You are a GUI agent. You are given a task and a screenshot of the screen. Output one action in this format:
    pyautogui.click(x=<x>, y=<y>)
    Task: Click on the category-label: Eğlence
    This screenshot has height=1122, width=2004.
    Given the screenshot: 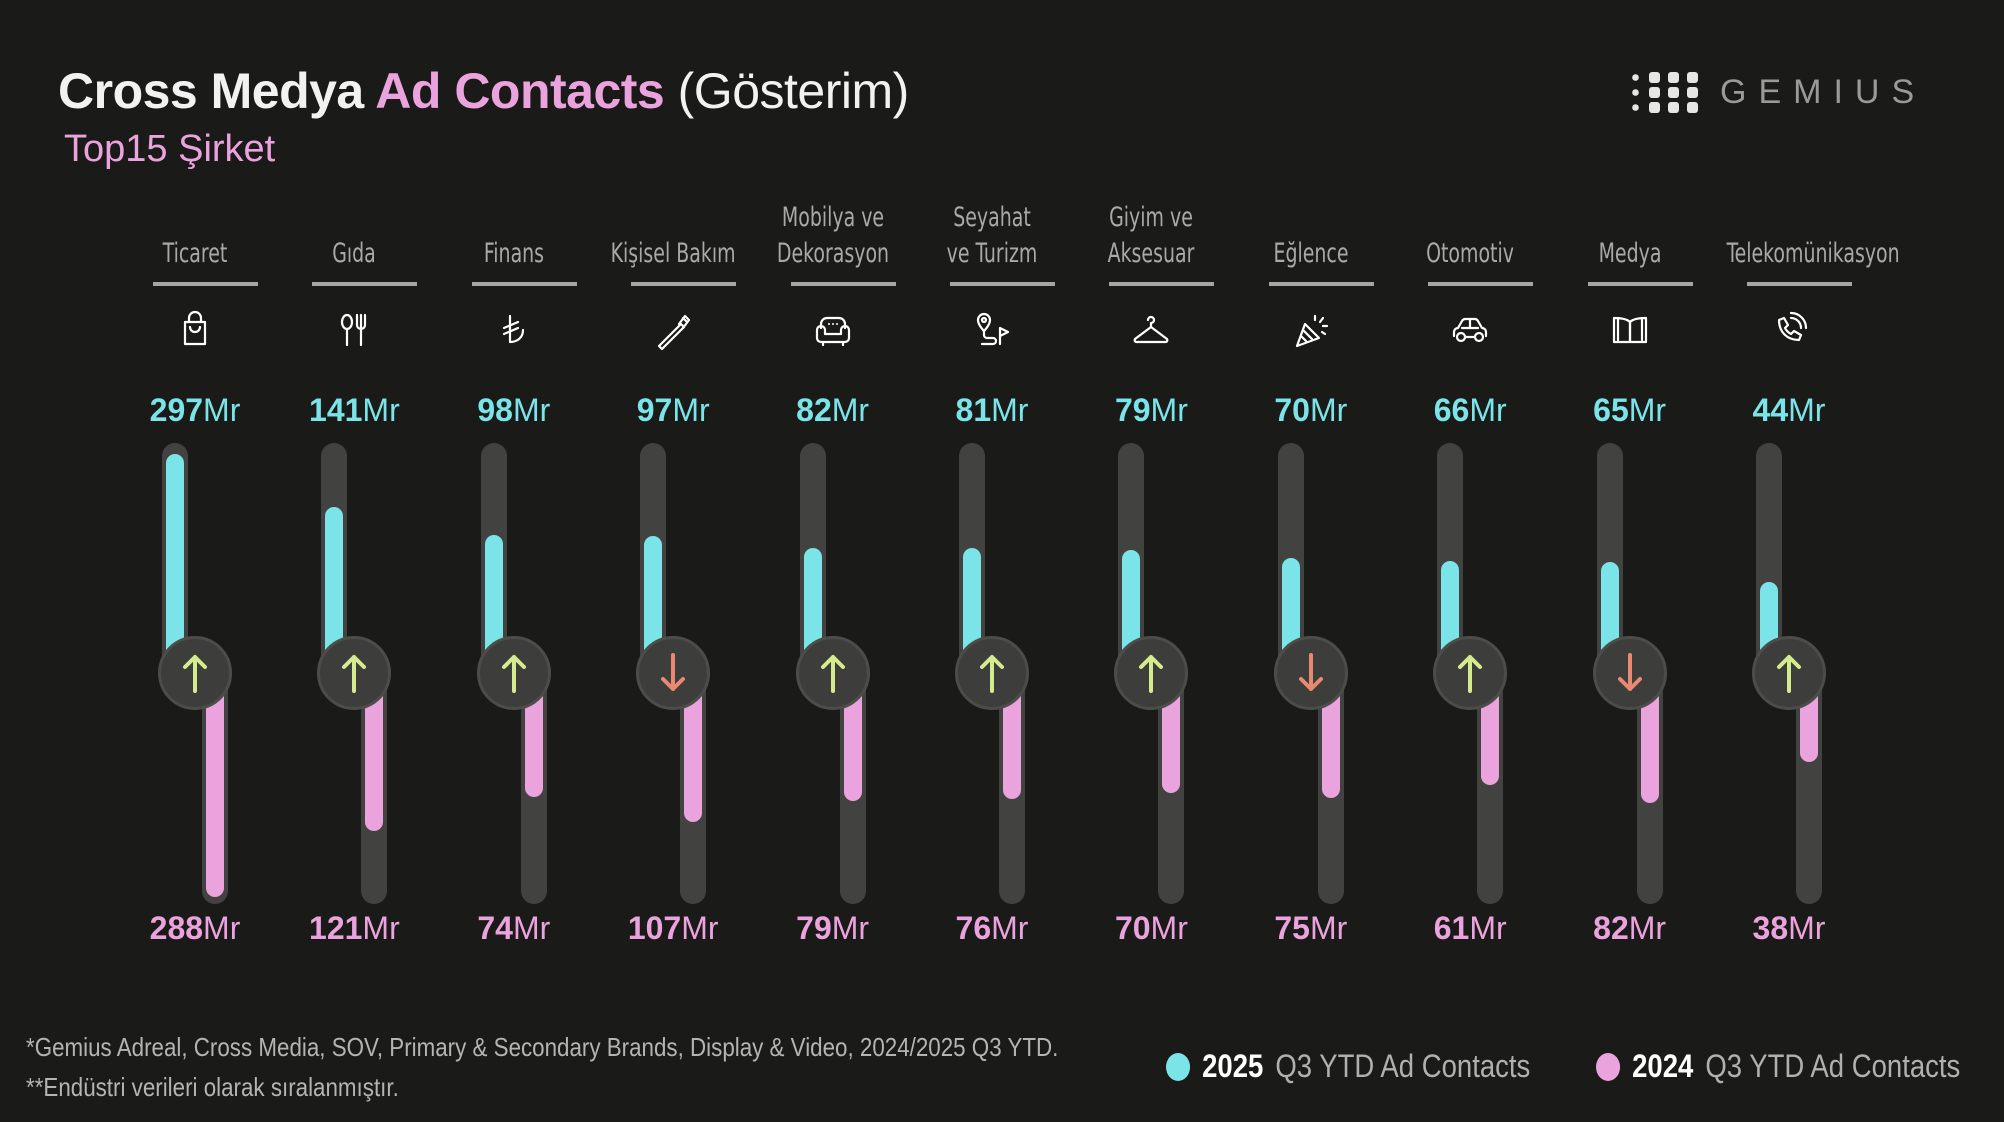 What is the action you would take?
    pyautogui.click(x=1310, y=254)
    